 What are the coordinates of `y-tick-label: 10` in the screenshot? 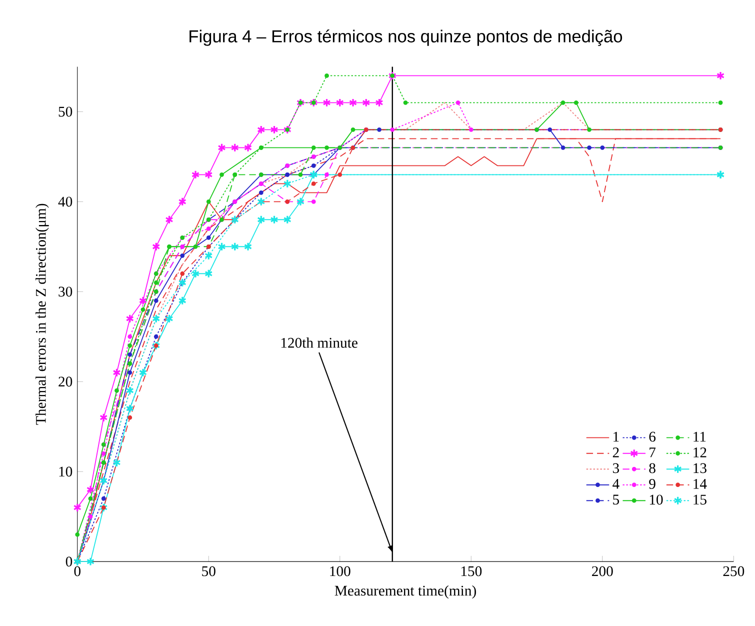 It's located at (65, 471).